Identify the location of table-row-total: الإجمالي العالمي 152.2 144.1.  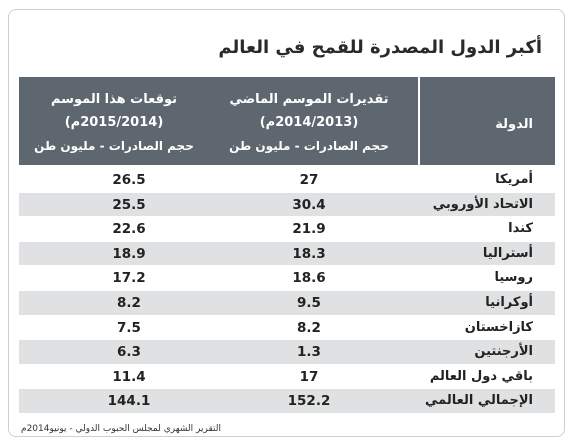
(287, 401).